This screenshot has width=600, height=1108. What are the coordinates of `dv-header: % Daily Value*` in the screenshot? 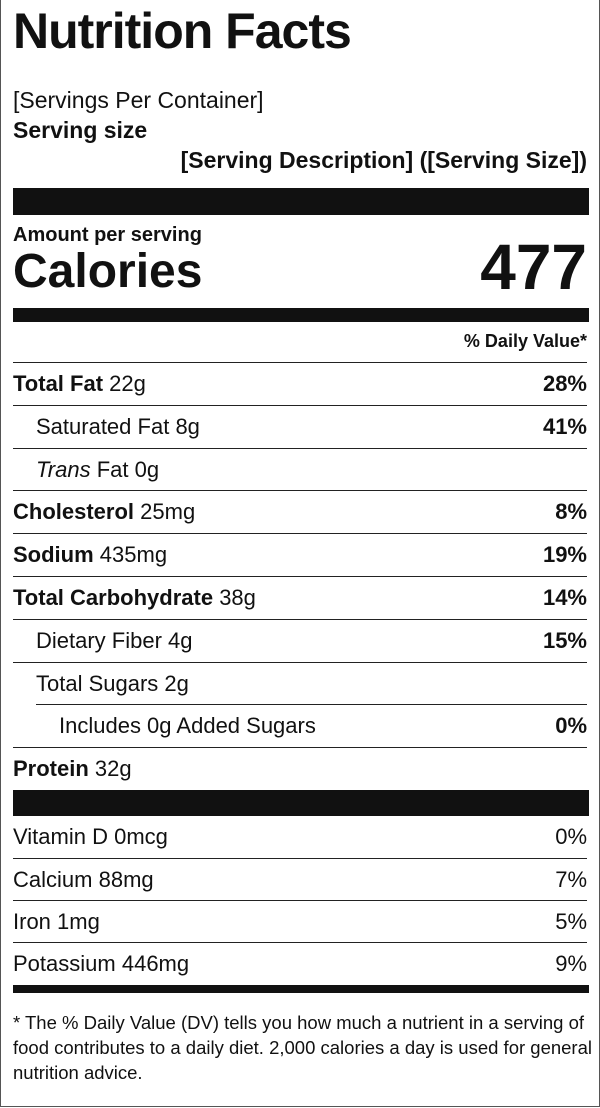 It's located at (525, 341).